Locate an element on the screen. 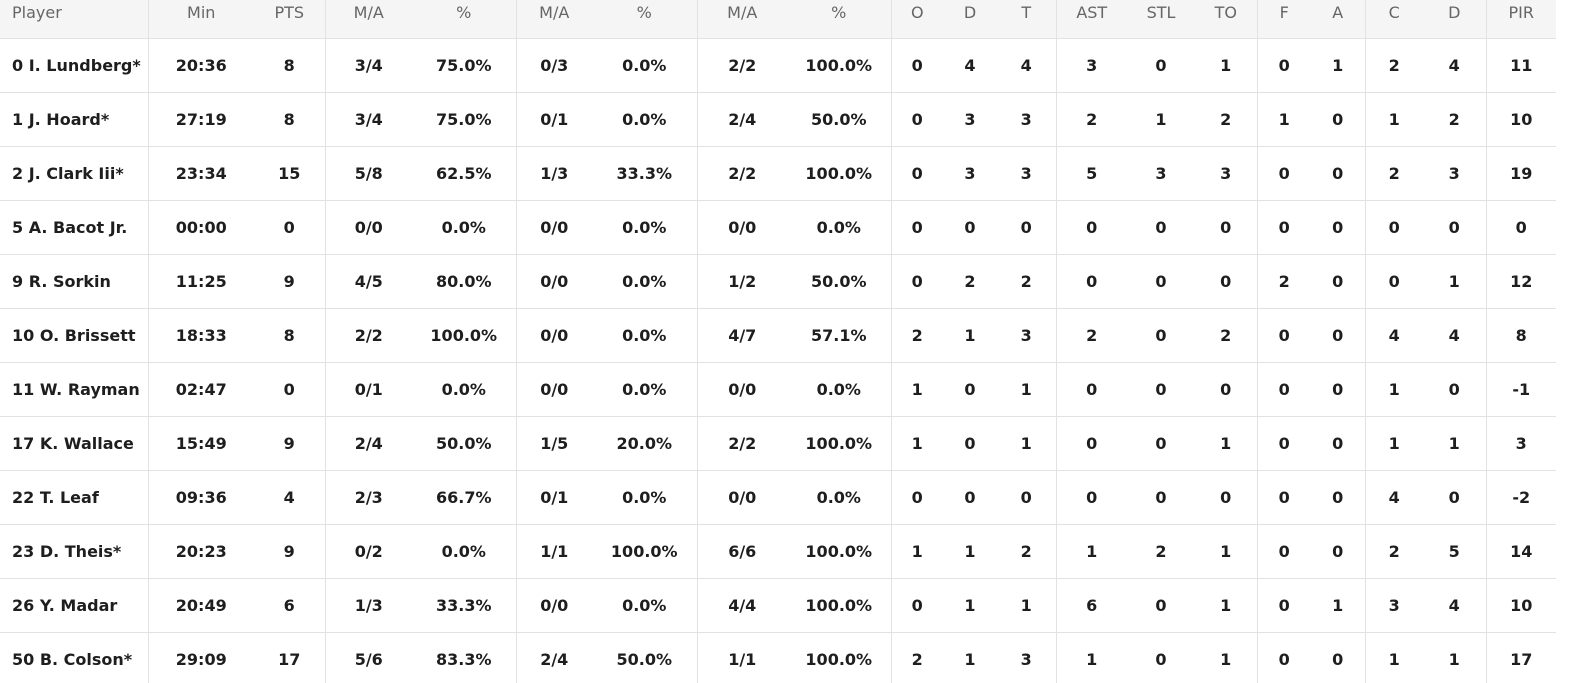 This screenshot has height=683, width=1595. stat-cell: 0/2 is located at coordinates (368, 551).